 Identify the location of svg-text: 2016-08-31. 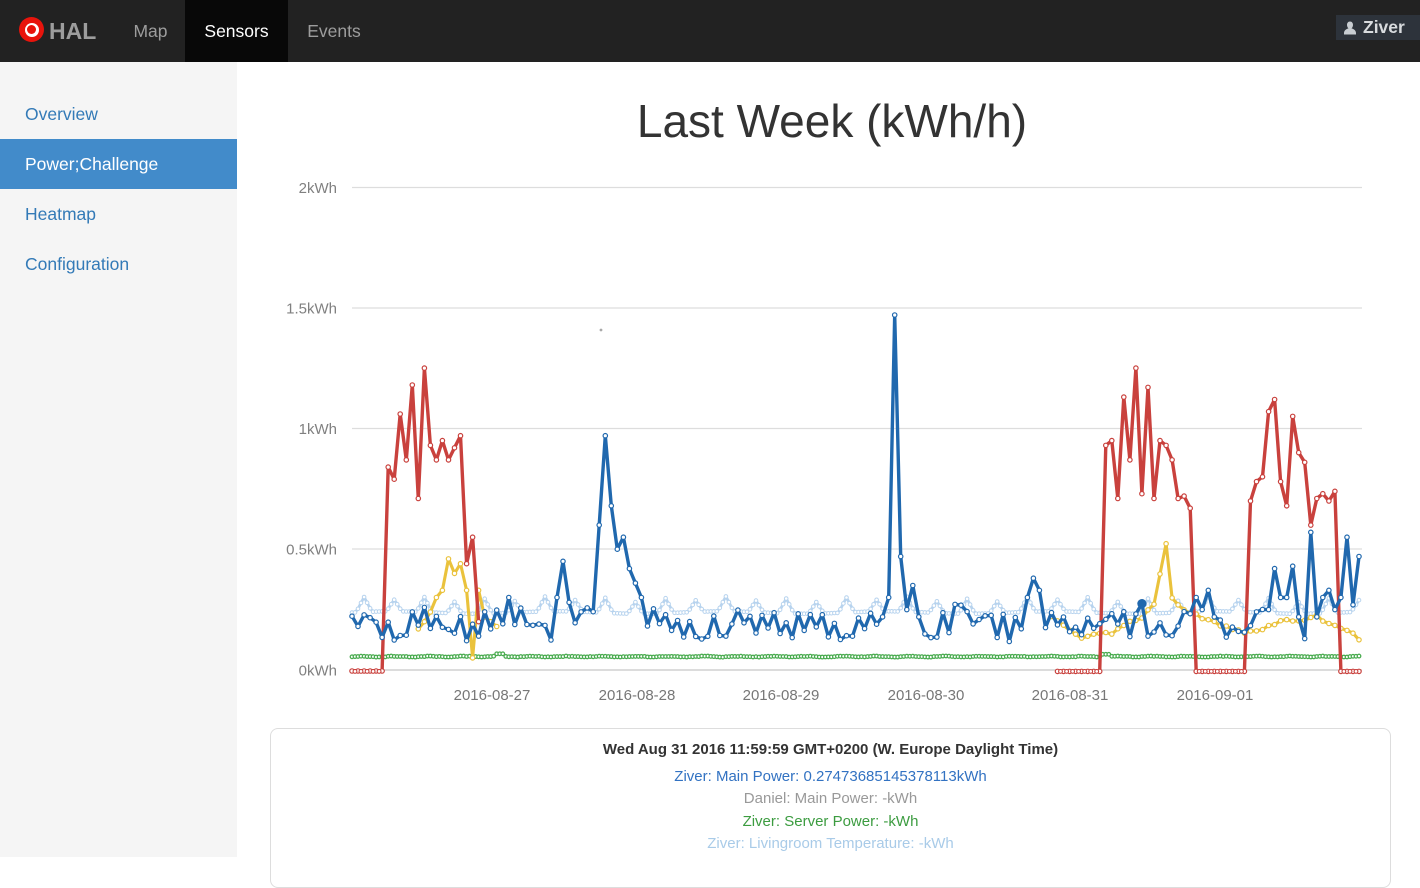
(1070, 695).